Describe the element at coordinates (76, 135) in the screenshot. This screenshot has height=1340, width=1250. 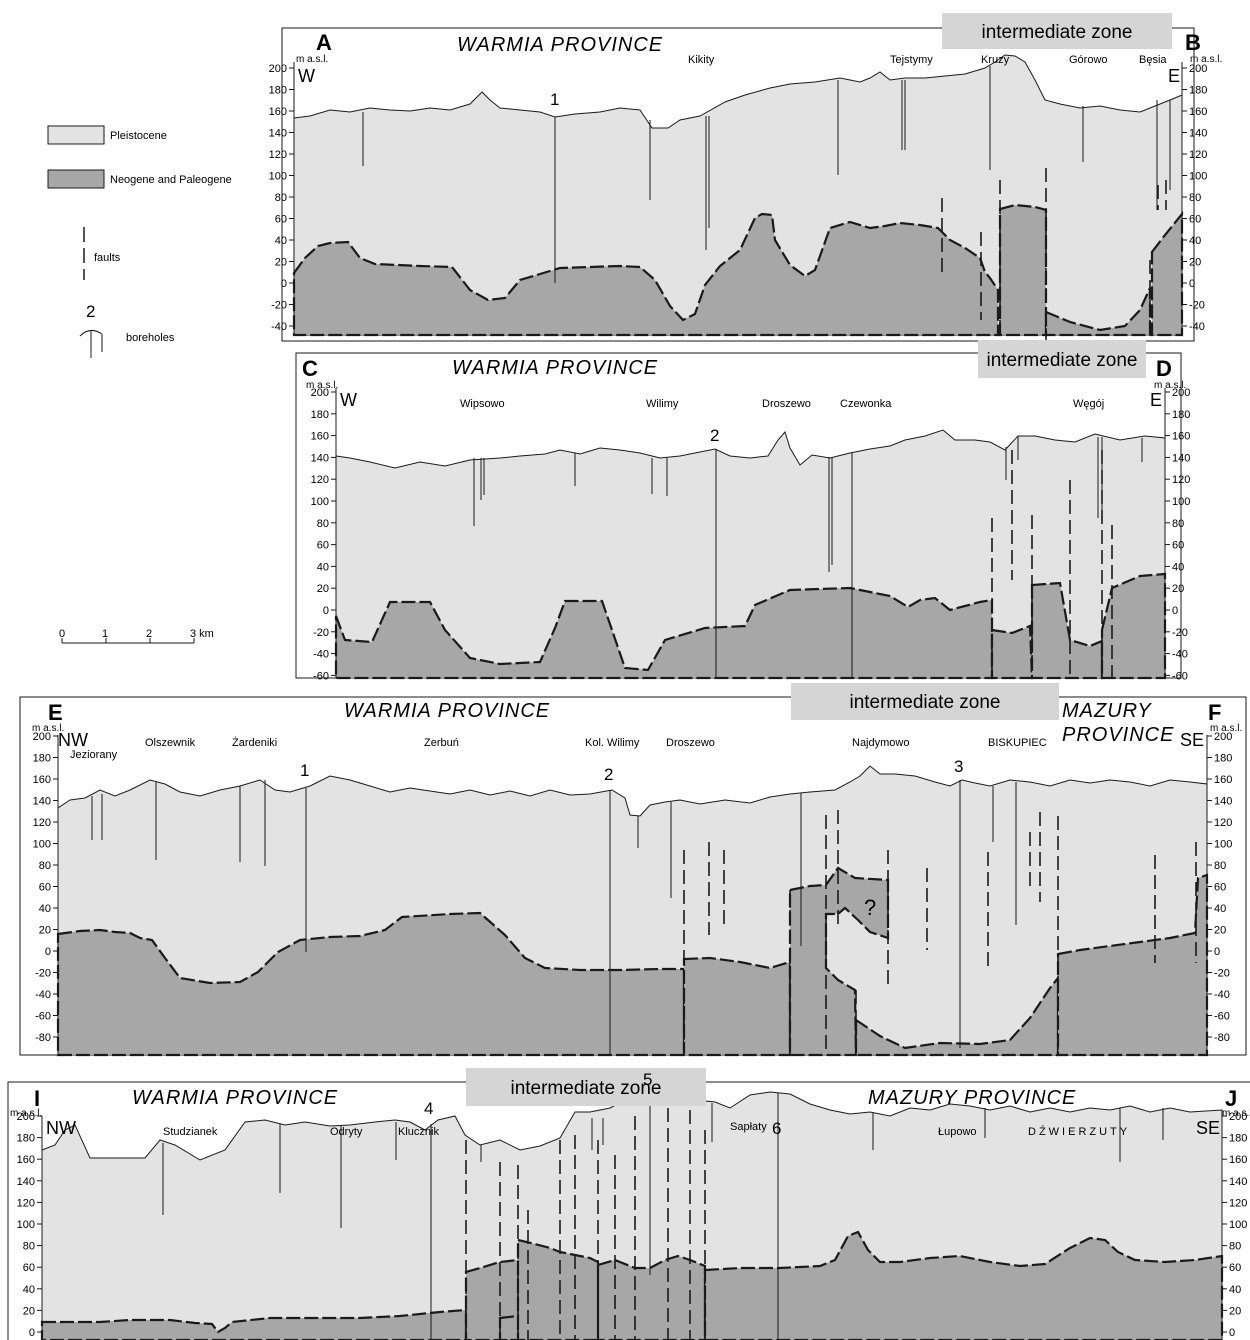
I see `legend-pleistocene-swatch` at that location.